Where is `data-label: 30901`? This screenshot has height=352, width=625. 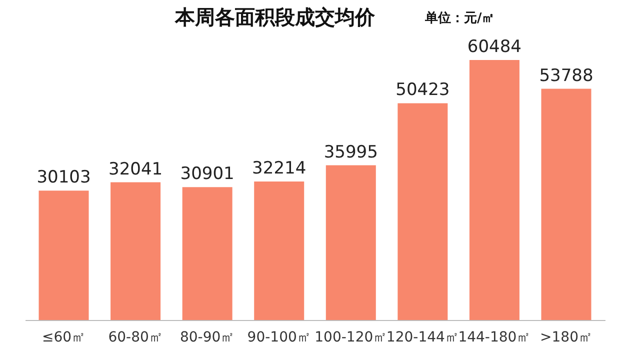 data-label: 30901 is located at coordinates (207, 174).